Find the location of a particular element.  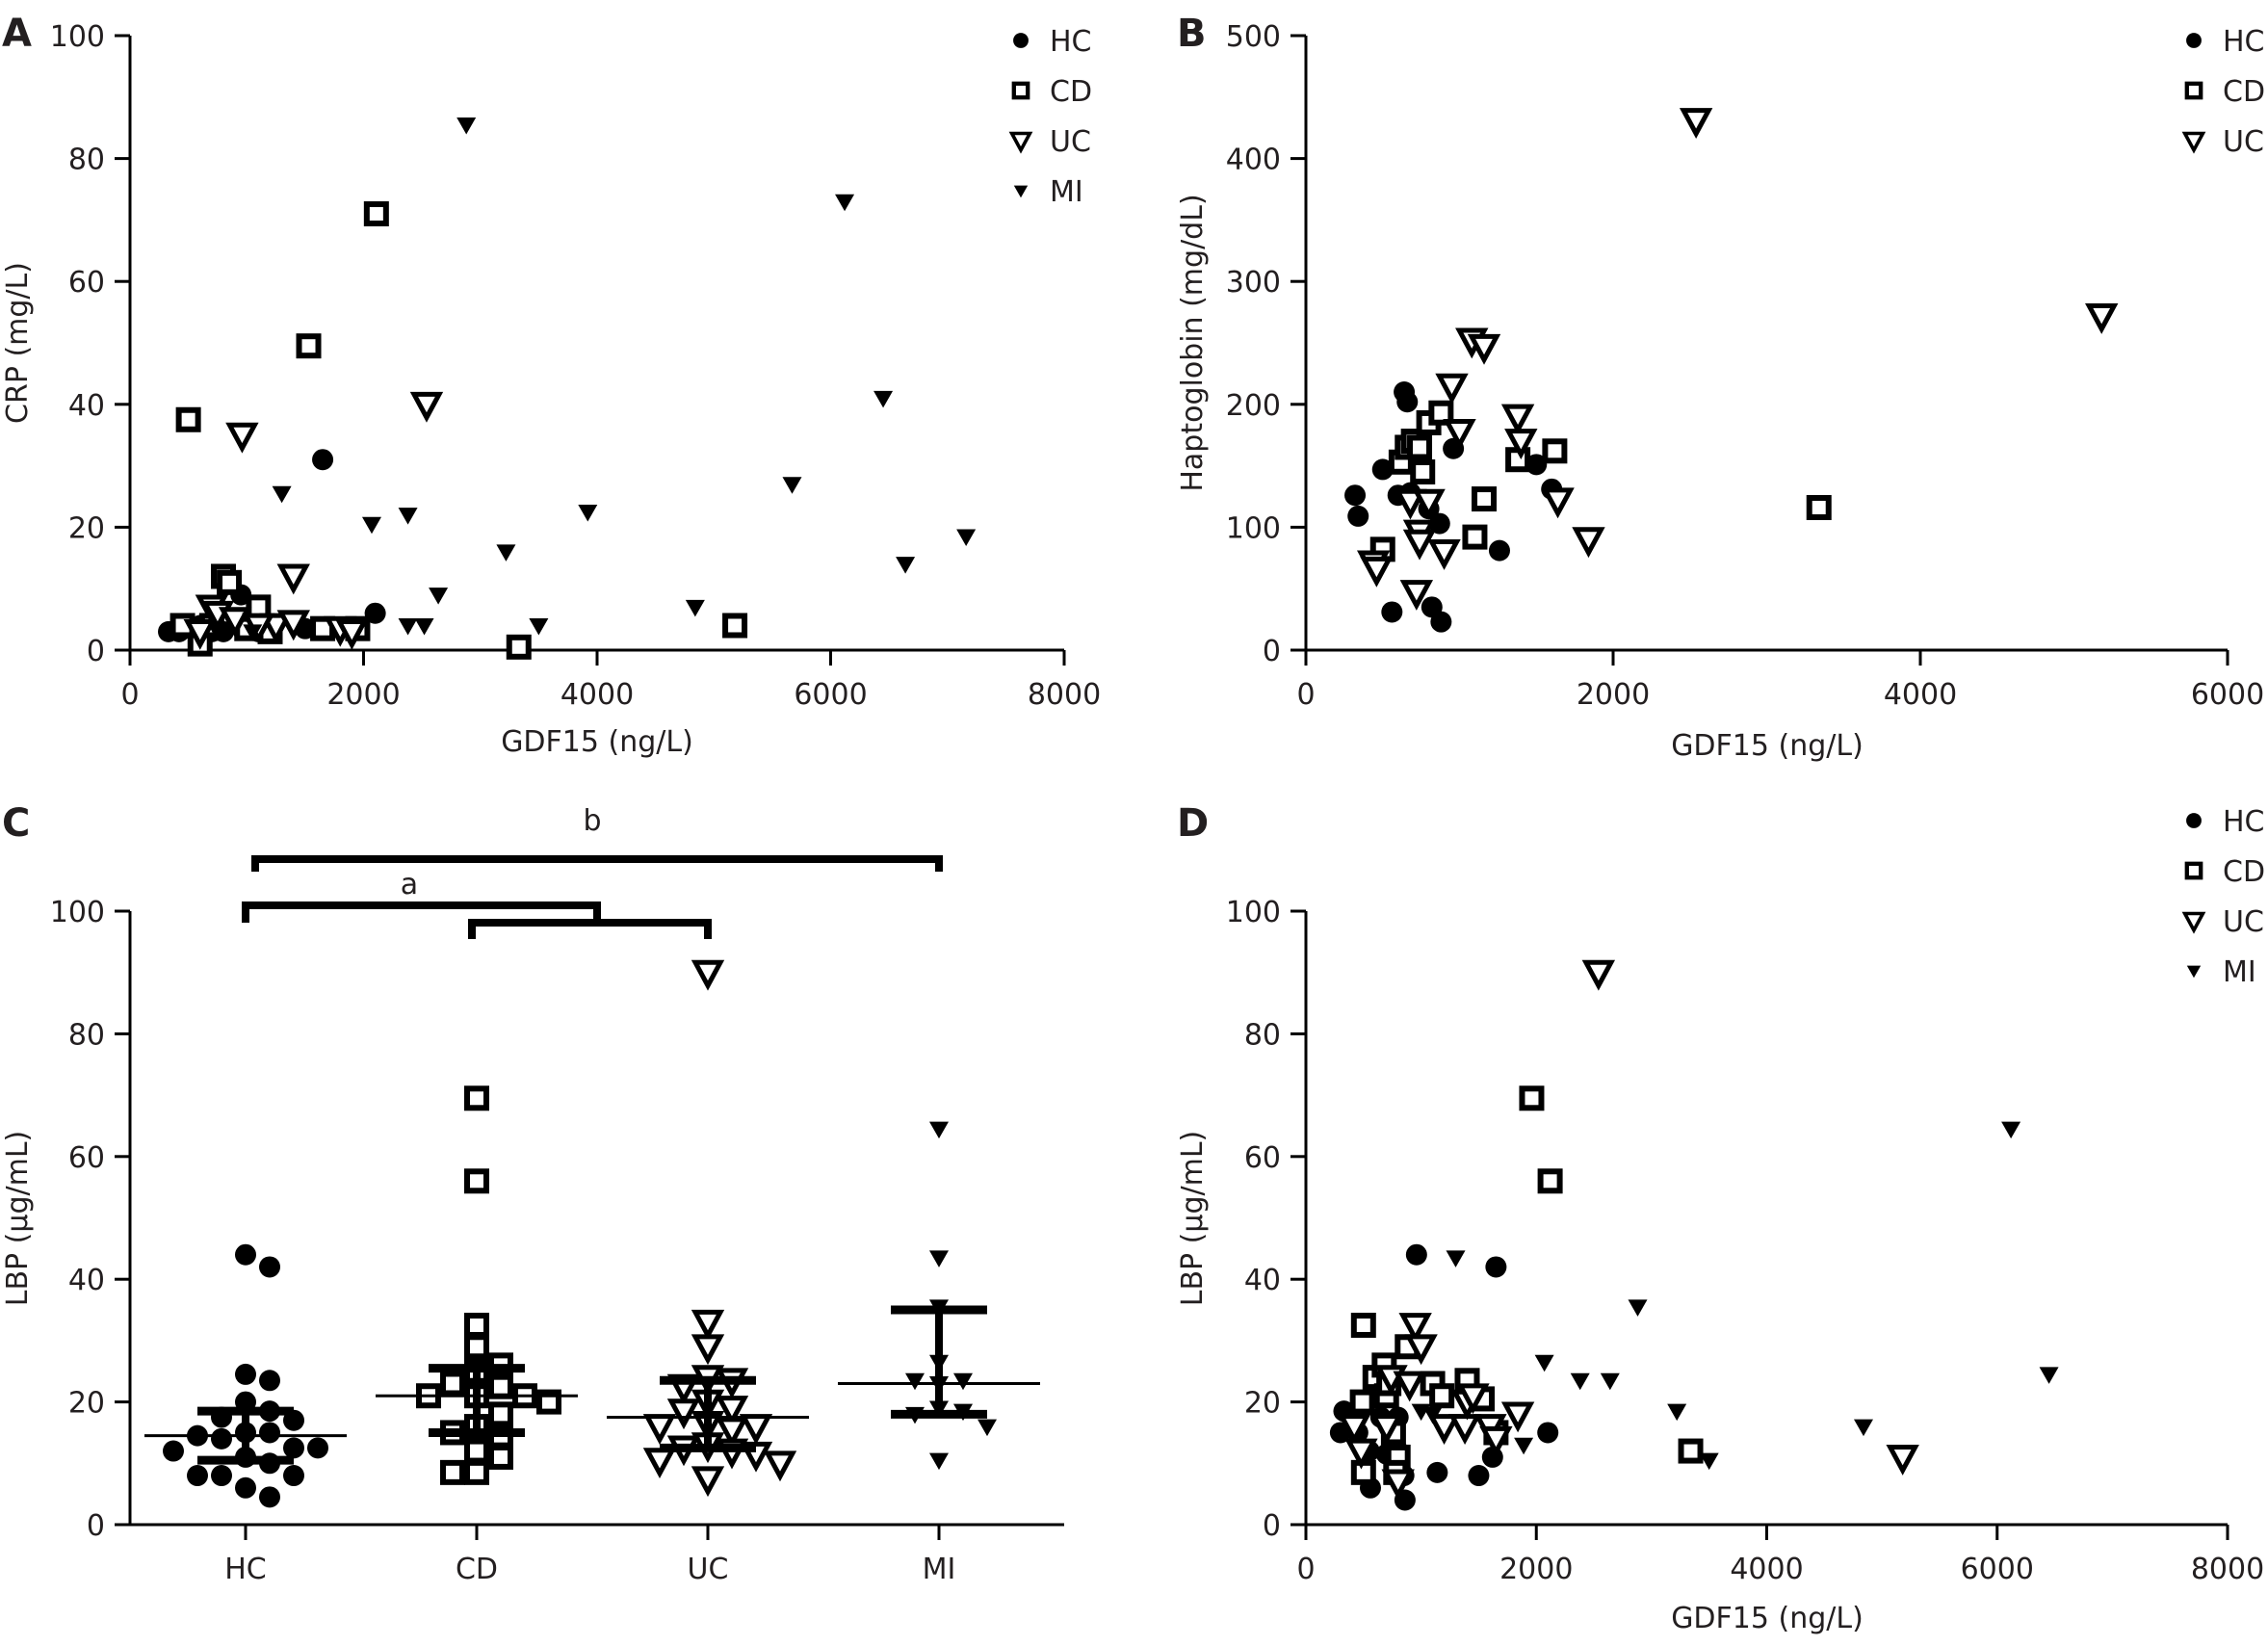

panel-a-label: A is located at coordinates (17, 34).